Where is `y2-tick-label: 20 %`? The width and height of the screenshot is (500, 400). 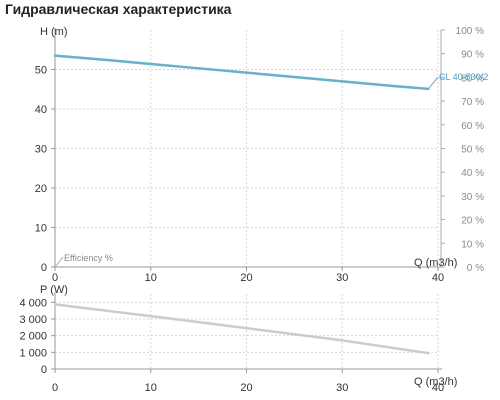 y2-tick-label: 20 % is located at coordinates (472, 221).